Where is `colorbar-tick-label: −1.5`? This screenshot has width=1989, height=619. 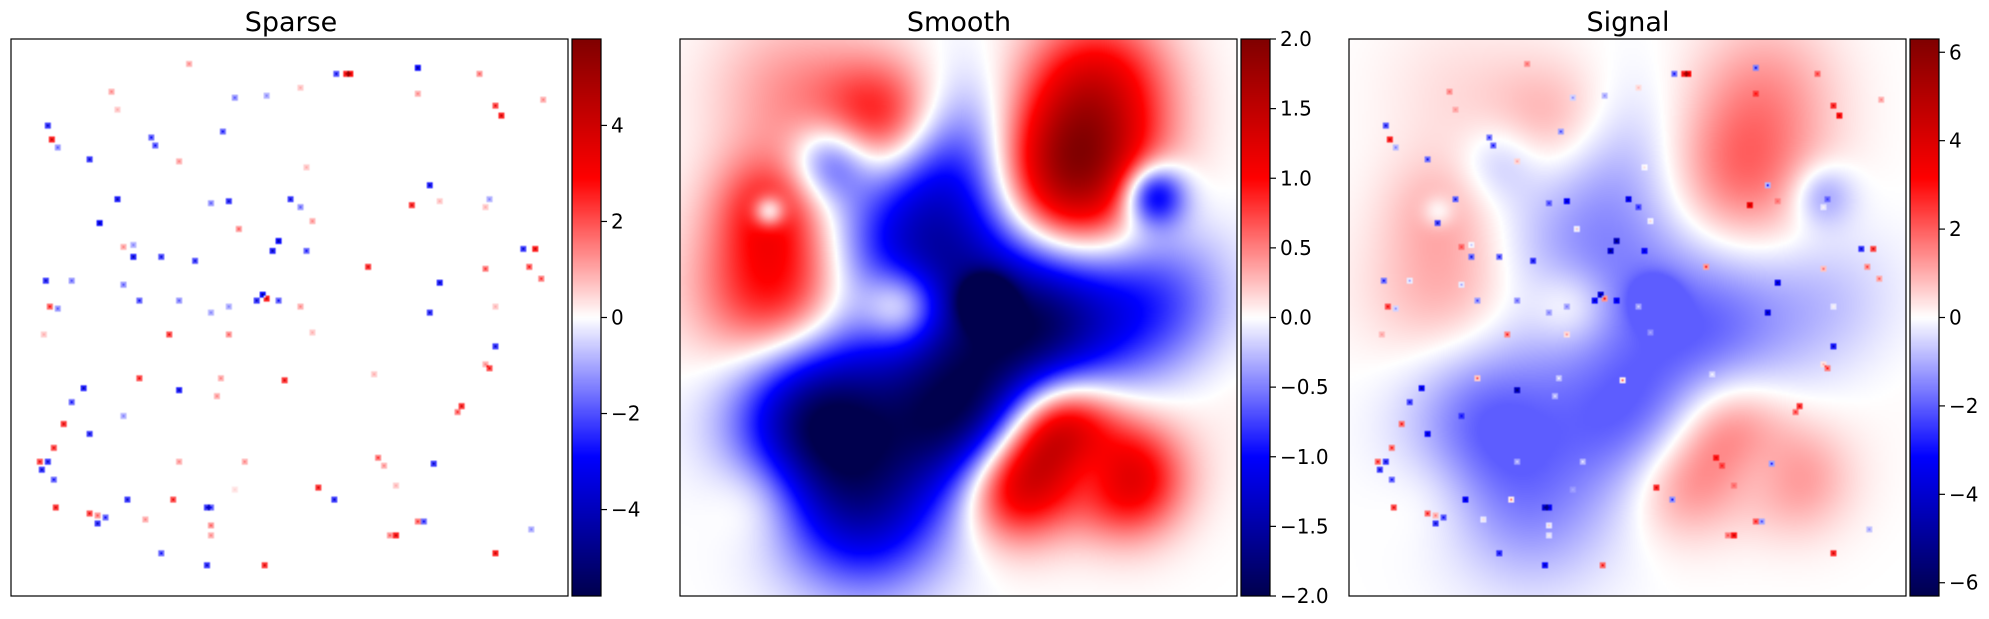 colorbar-tick-label: −1.5 is located at coordinates (1304, 526).